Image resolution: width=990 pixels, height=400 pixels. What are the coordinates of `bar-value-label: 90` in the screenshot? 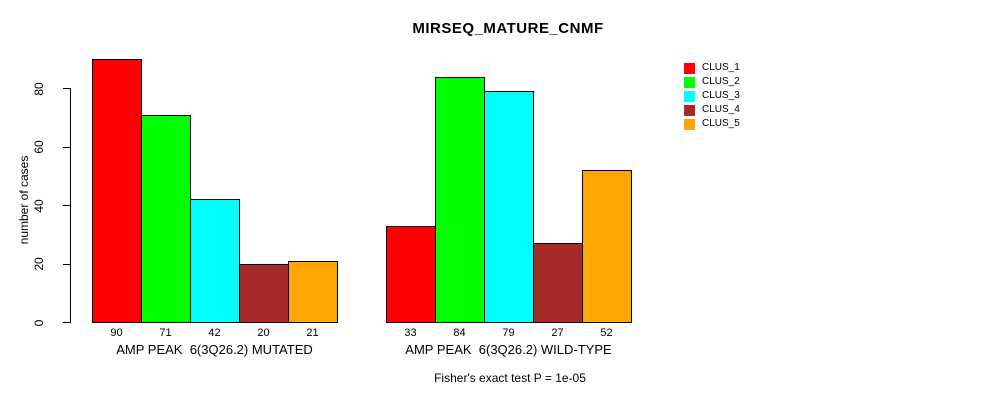 It's located at (116, 333).